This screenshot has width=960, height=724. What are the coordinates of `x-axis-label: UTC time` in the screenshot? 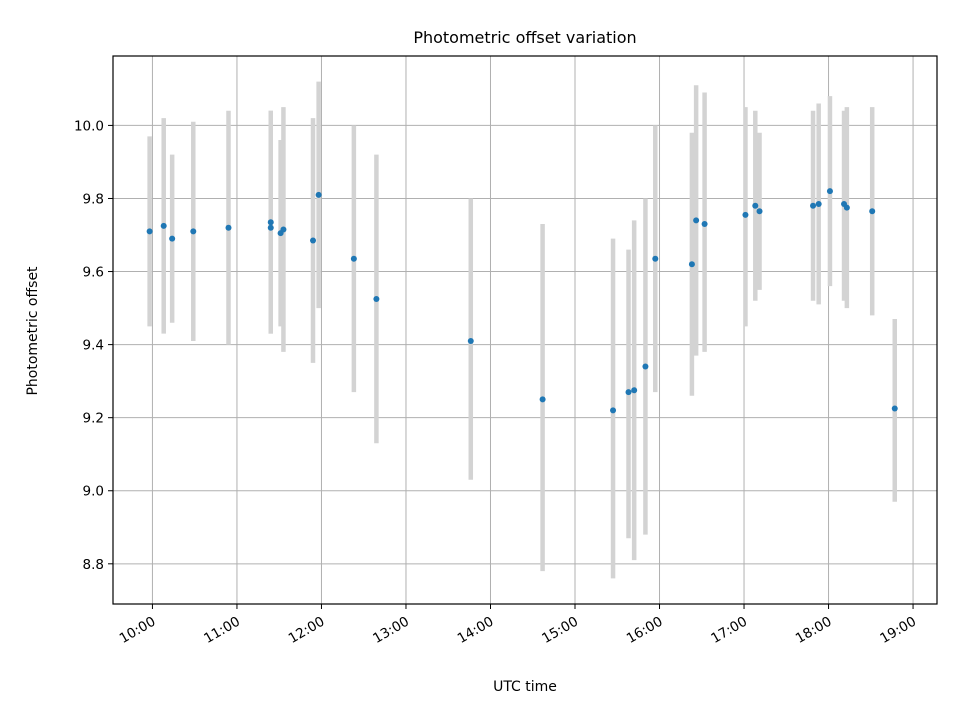 It's located at (525, 687).